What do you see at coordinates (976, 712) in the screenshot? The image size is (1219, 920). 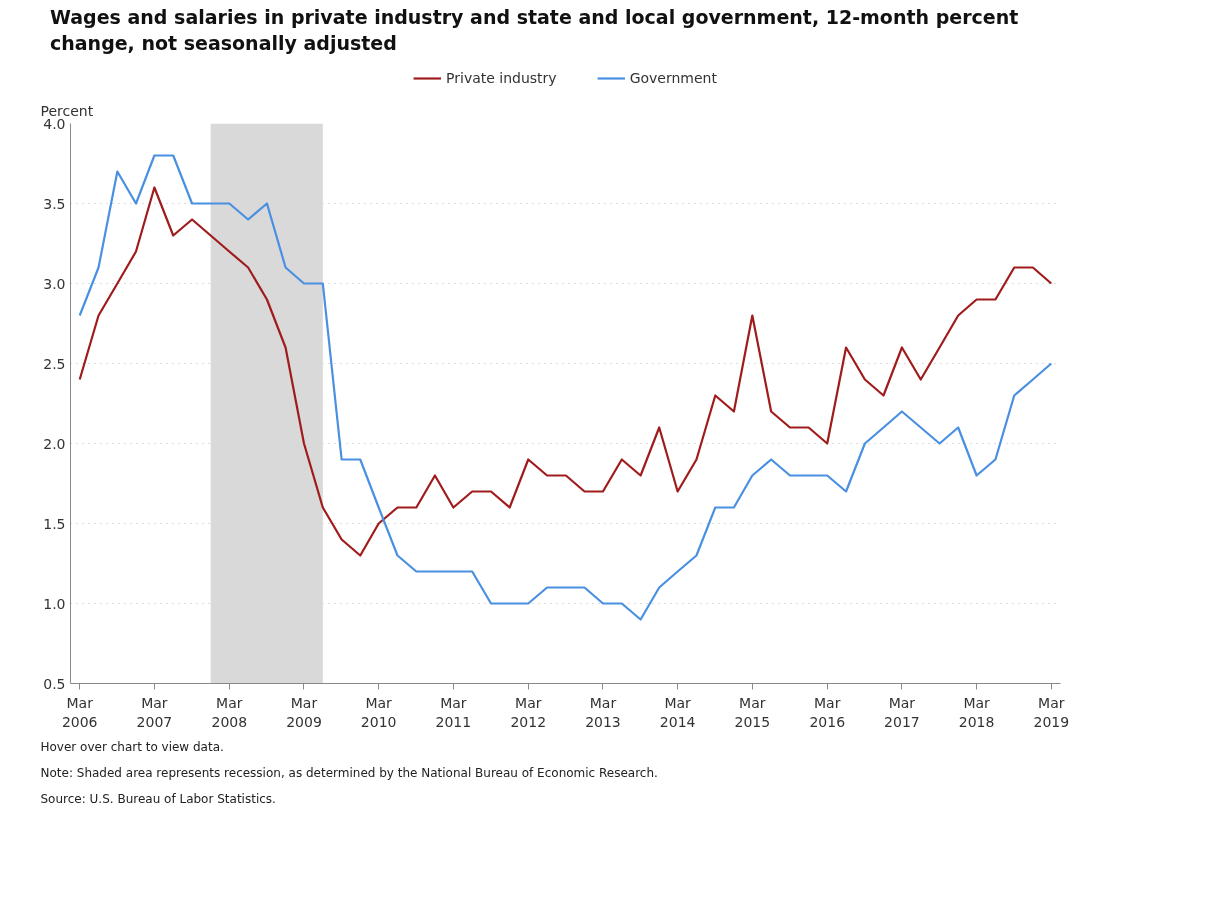 I see `x-tick-label: Mar 2018` at bounding box center [976, 712].